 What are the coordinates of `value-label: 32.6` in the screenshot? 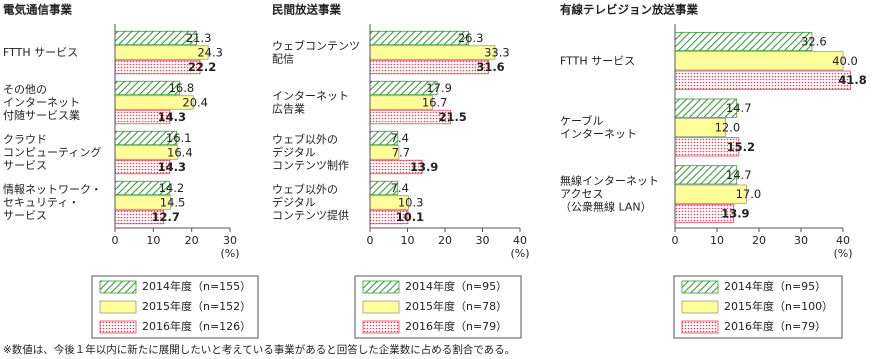 It's located at (814, 42).